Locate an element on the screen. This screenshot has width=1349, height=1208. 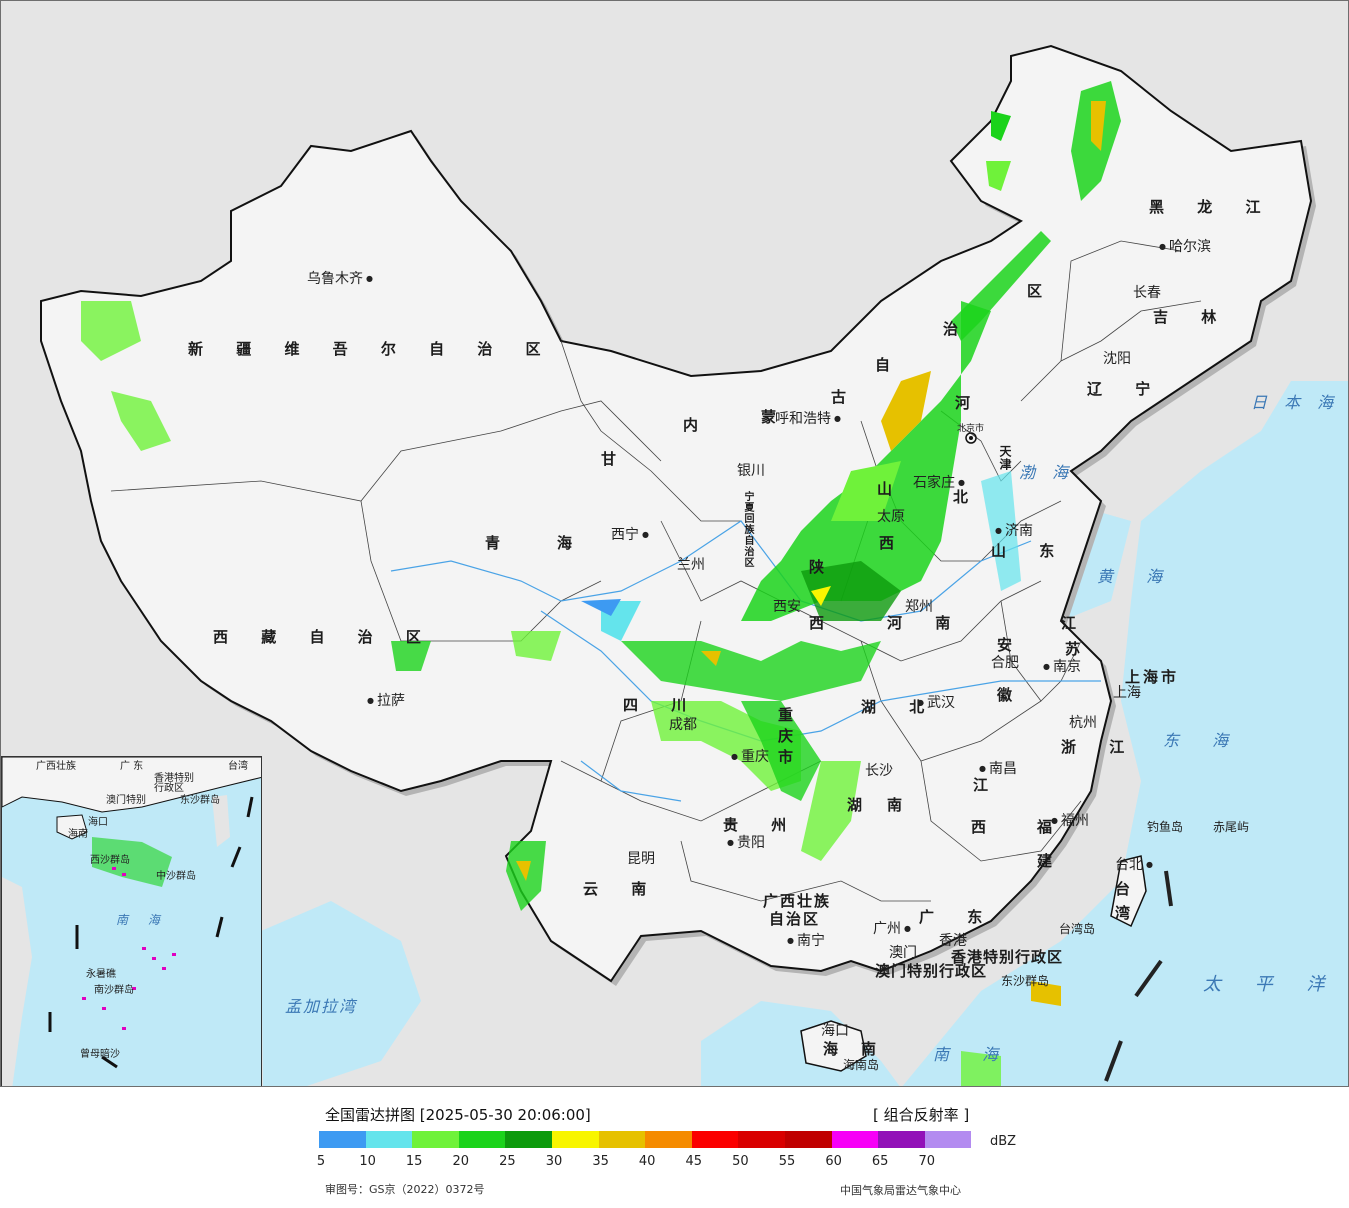
province-label-beijing: 北京市 is located at coordinates (971, 429).